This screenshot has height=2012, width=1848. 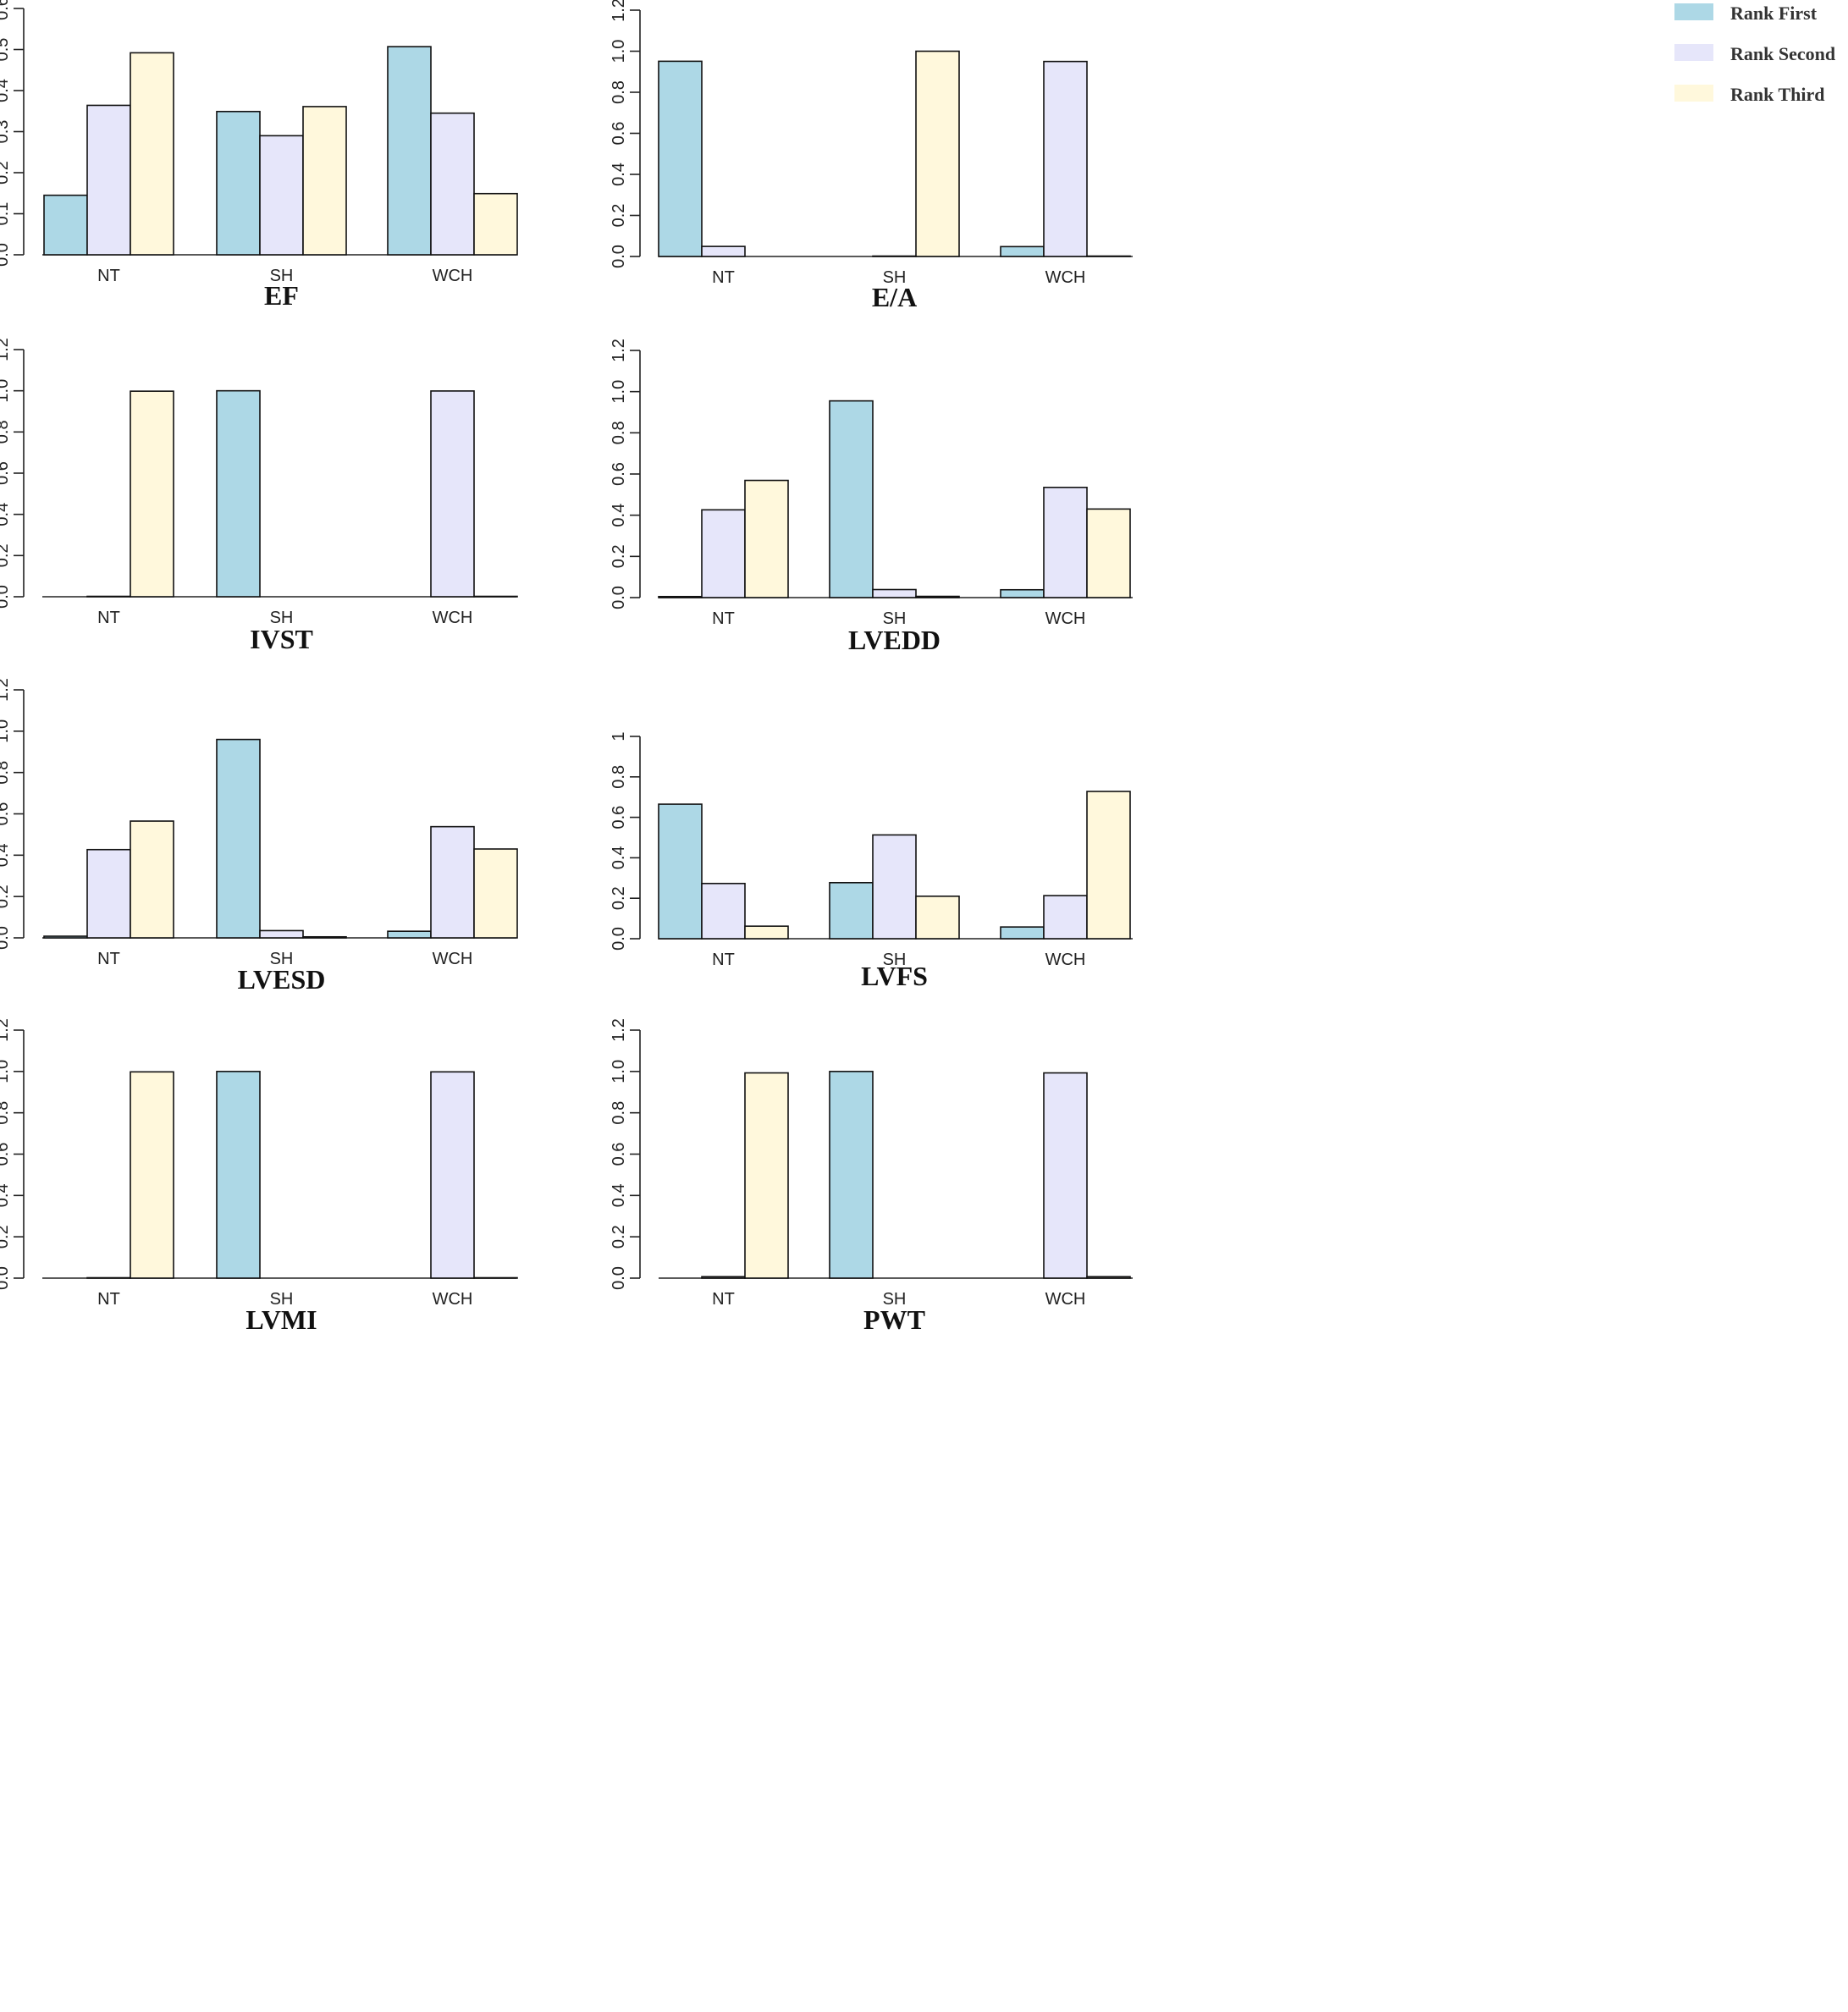 I want to click on chart-panel-lvesd: 0.0 0.2 0.4 0.6 0.8 1.0 1.2 NT SH WCH LVESD, so click(x=259, y=837).